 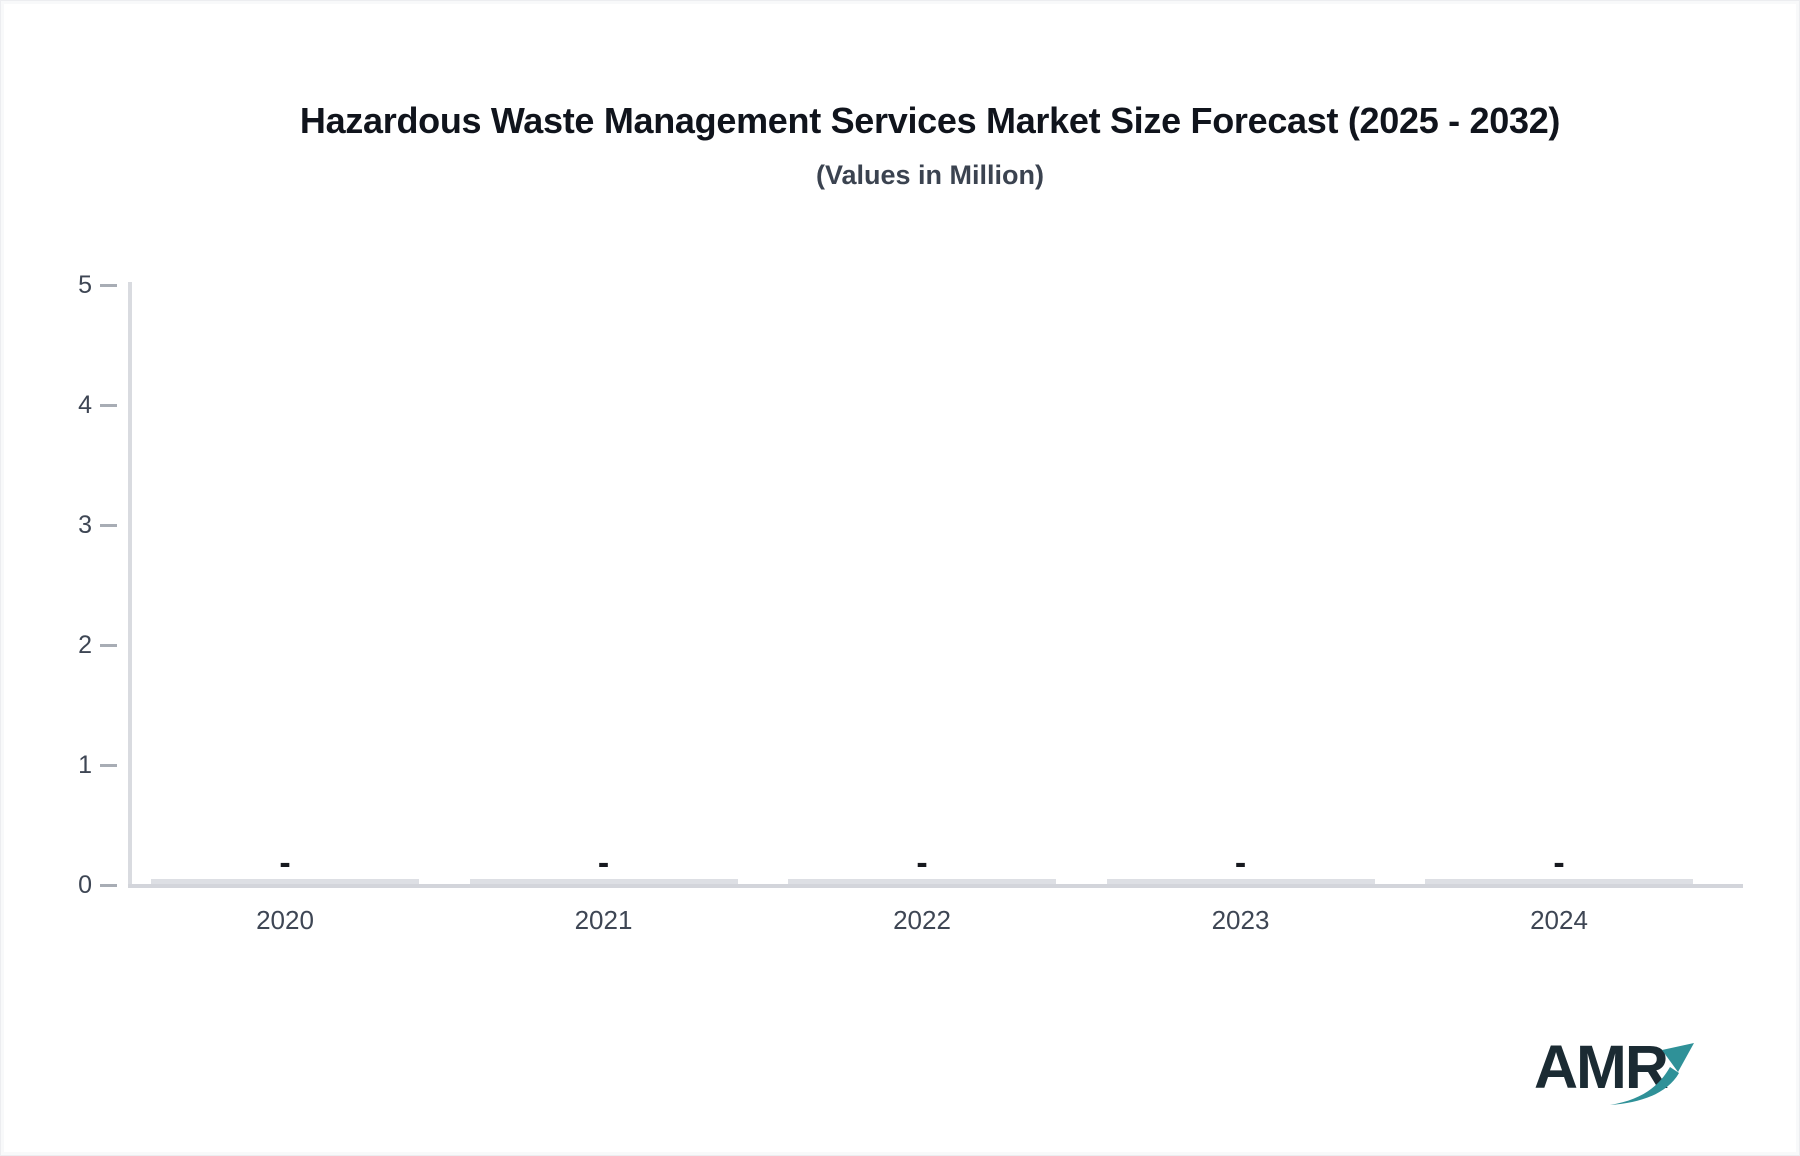 I want to click on logo-arrowhead-icon, so click(x=1678, y=1057).